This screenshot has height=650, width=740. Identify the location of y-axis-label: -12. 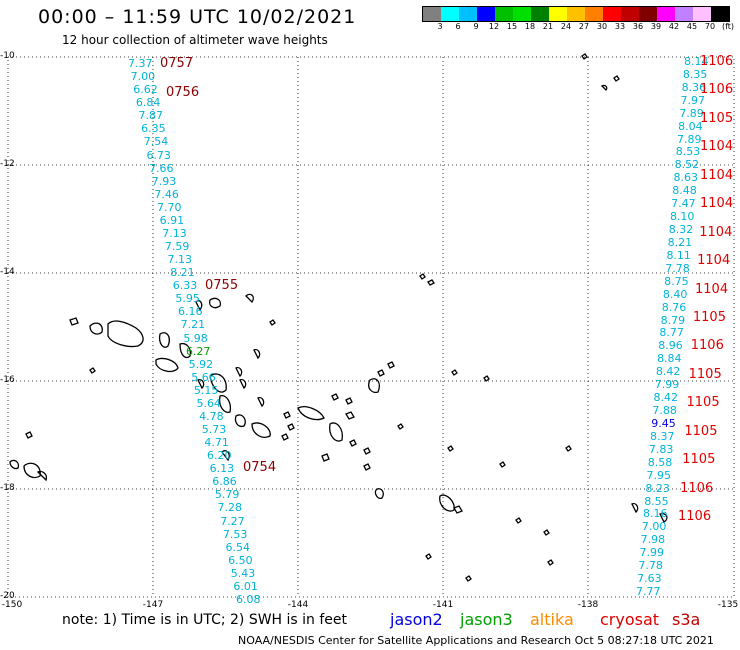
(7, 164).